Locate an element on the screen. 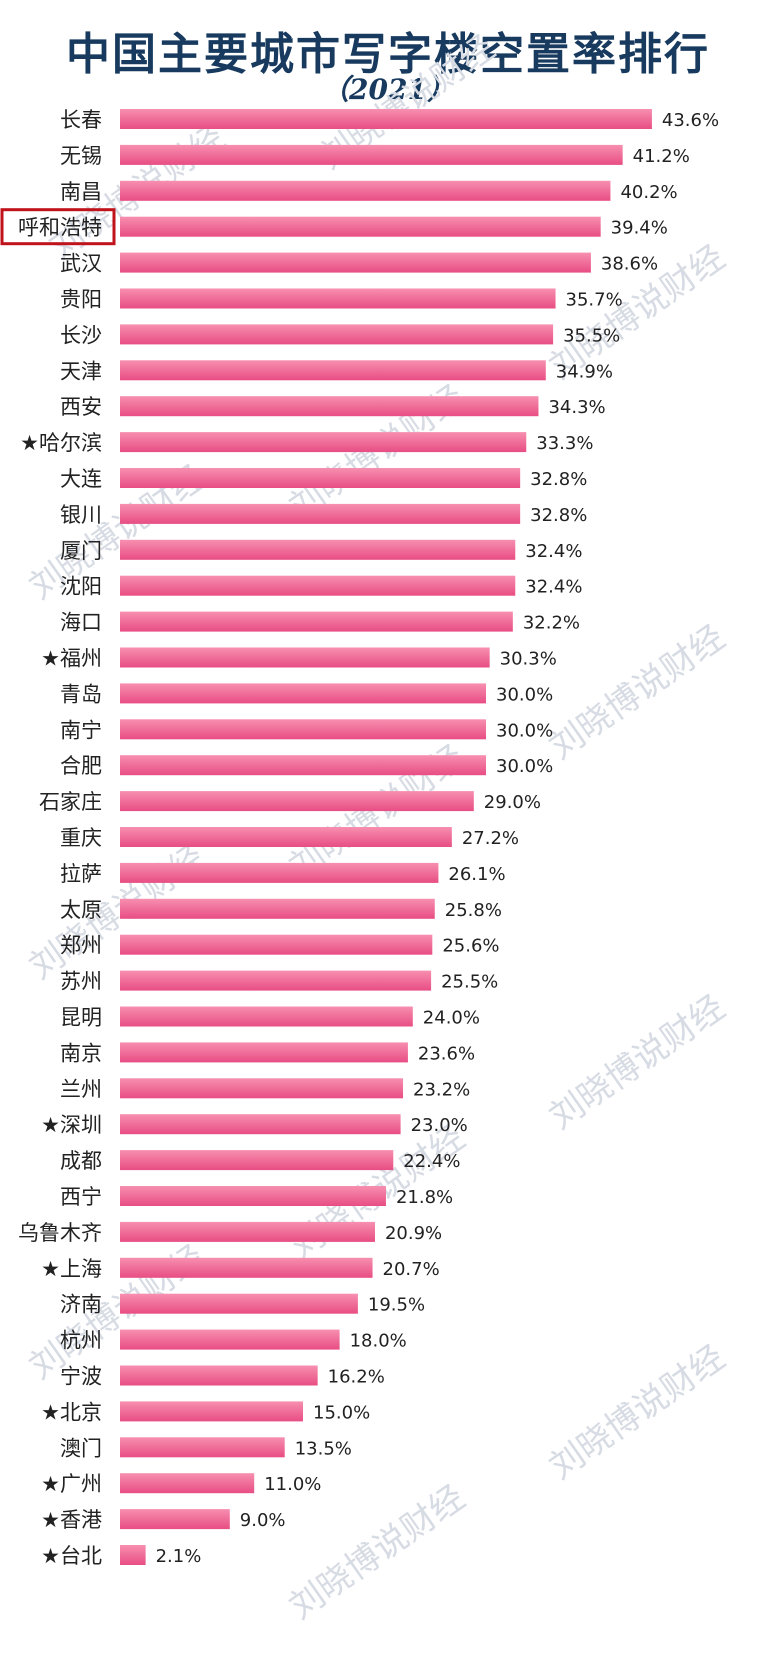 The width and height of the screenshot is (776, 1675). category-label: ★香港 is located at coordinates (71, 1520).